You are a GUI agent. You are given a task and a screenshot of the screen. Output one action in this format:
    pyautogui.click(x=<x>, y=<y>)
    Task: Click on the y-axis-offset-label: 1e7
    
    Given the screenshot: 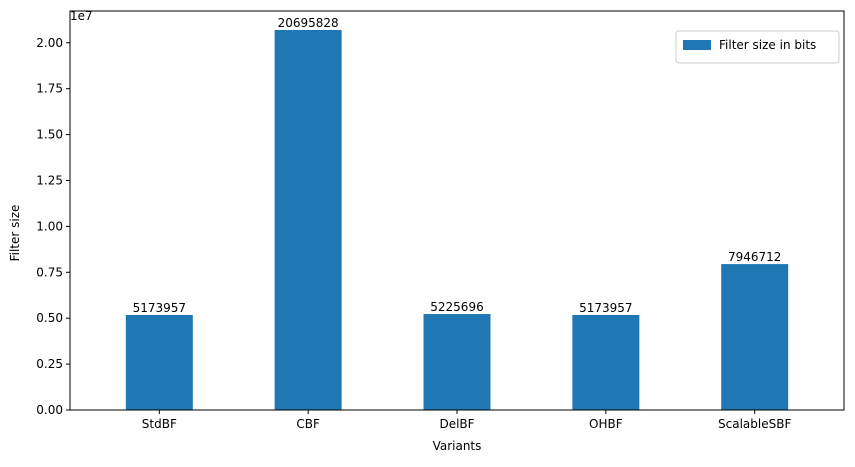 What is the action you would take?
    pyautogui.click(x=81, y=16)
    